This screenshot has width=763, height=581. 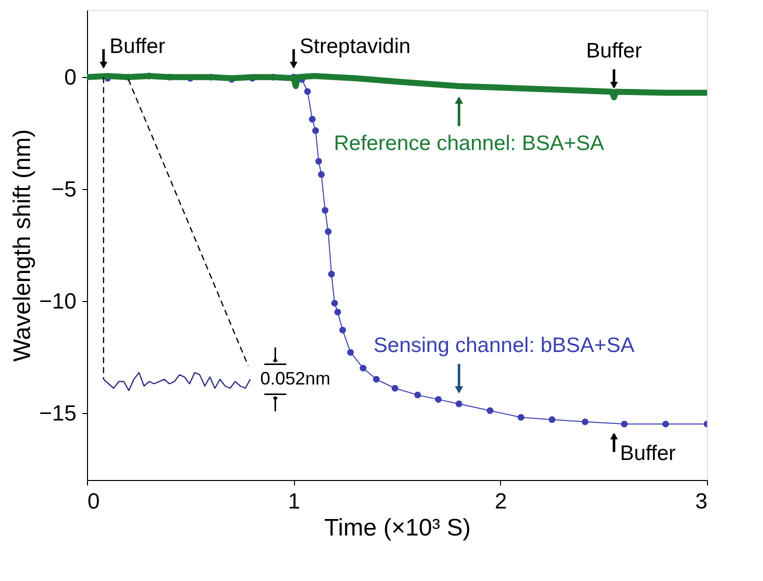 What do you see at coordinates (57, 301) in the screenshot?
I see `y-tick-label: −10` at bounding box center [57, 301].